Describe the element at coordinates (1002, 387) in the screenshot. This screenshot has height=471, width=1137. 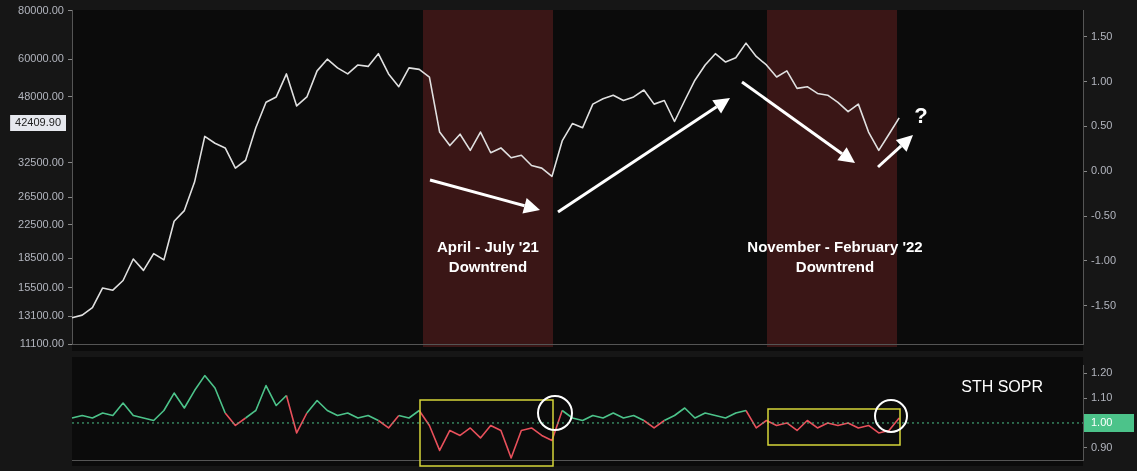
I see `text: STH SOPR` at that location.